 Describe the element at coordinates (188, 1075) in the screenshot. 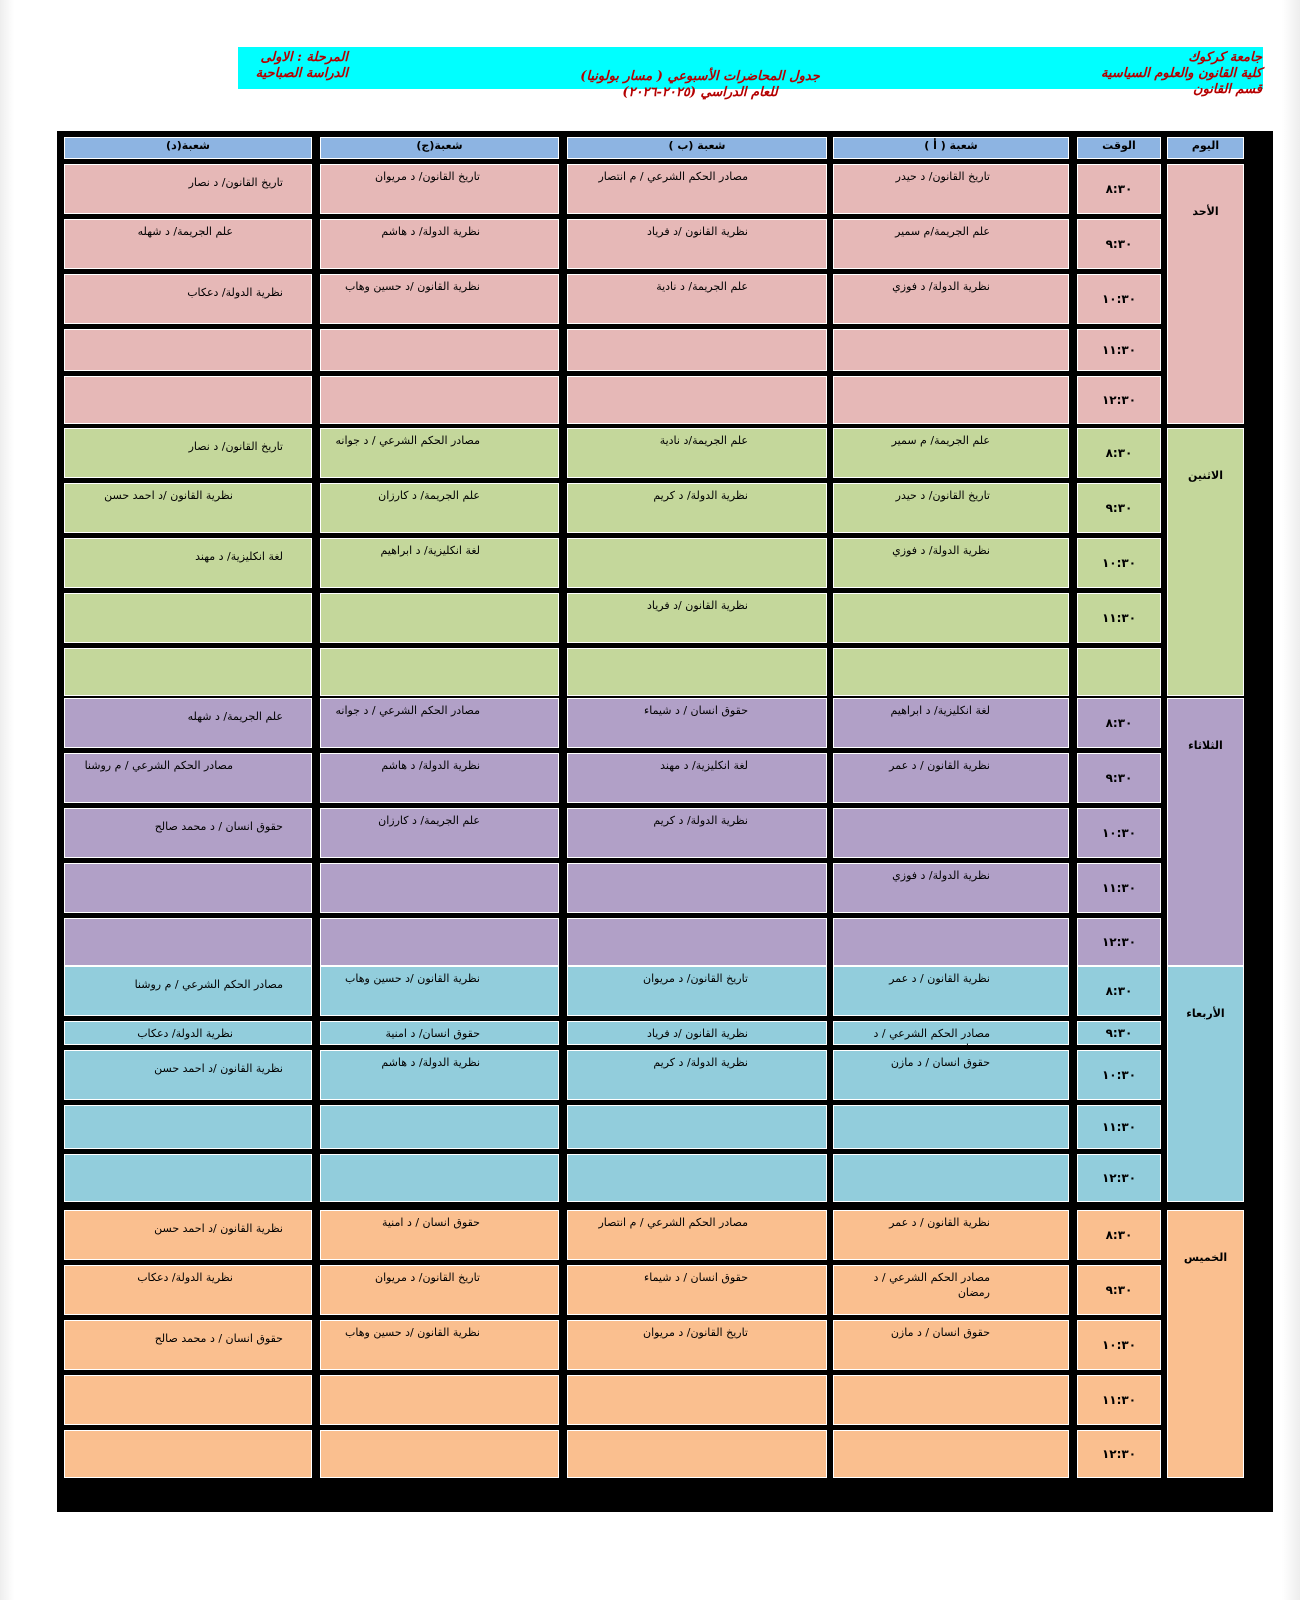

I see `course-cell-d: نظرية القانون /د احمد حسن` at that location.